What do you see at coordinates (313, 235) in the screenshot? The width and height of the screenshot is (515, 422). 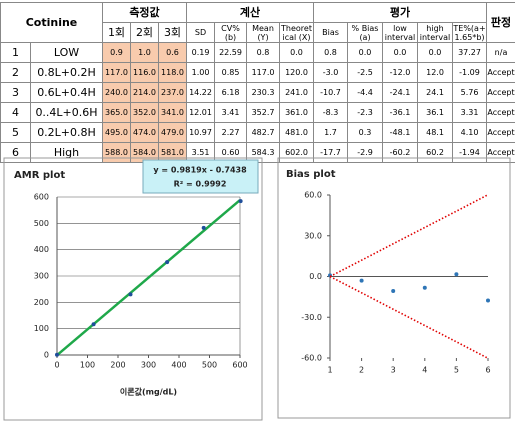 I see `y-tick-label: 30.0` at bounding box center [313, 235].